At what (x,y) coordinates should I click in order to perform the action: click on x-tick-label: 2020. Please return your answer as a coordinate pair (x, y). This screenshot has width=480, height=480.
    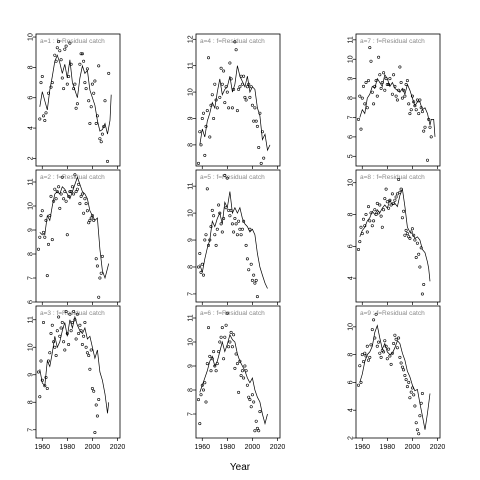
    Looking at the image, I should click on (438, 447).